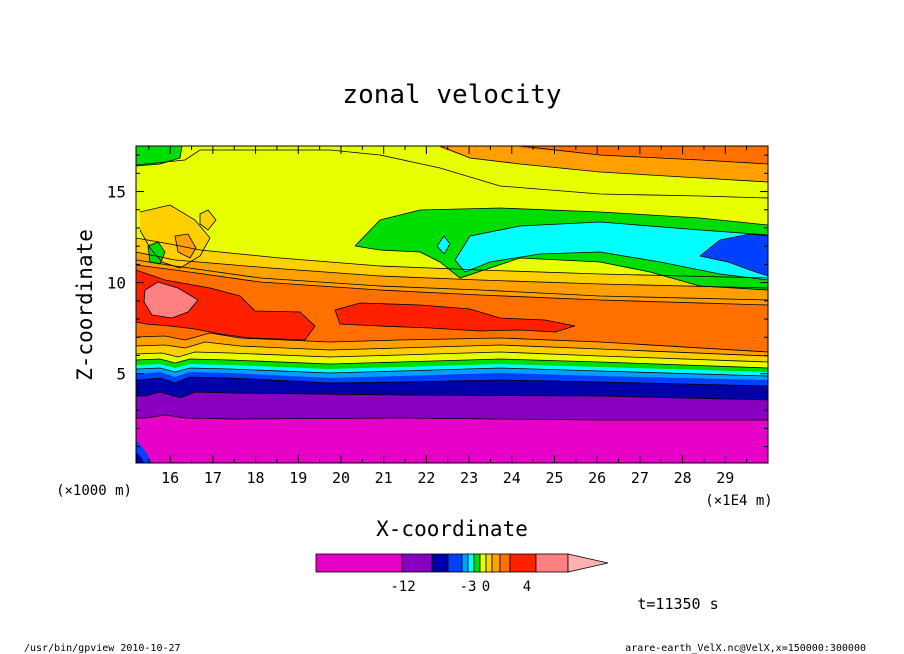 The height and width of the screenshot is (654, 904). I want to click on colorbar-tick-label: 0, so click(486, 587).